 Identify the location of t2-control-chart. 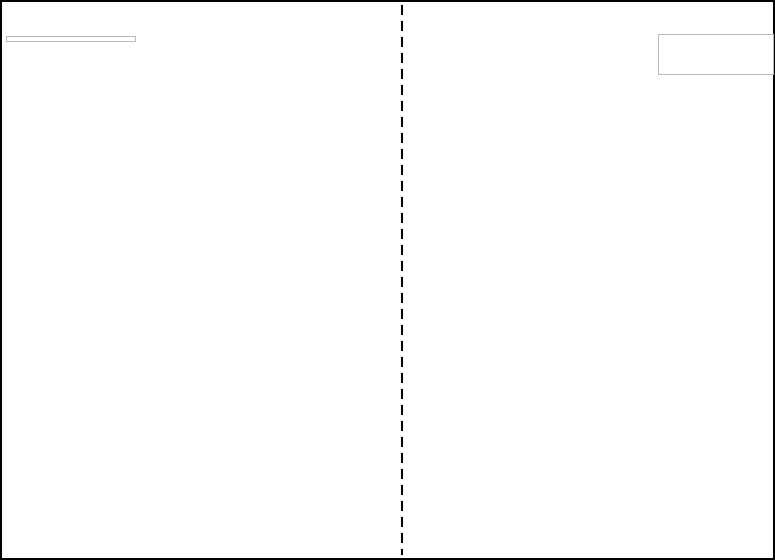
(482, 57).